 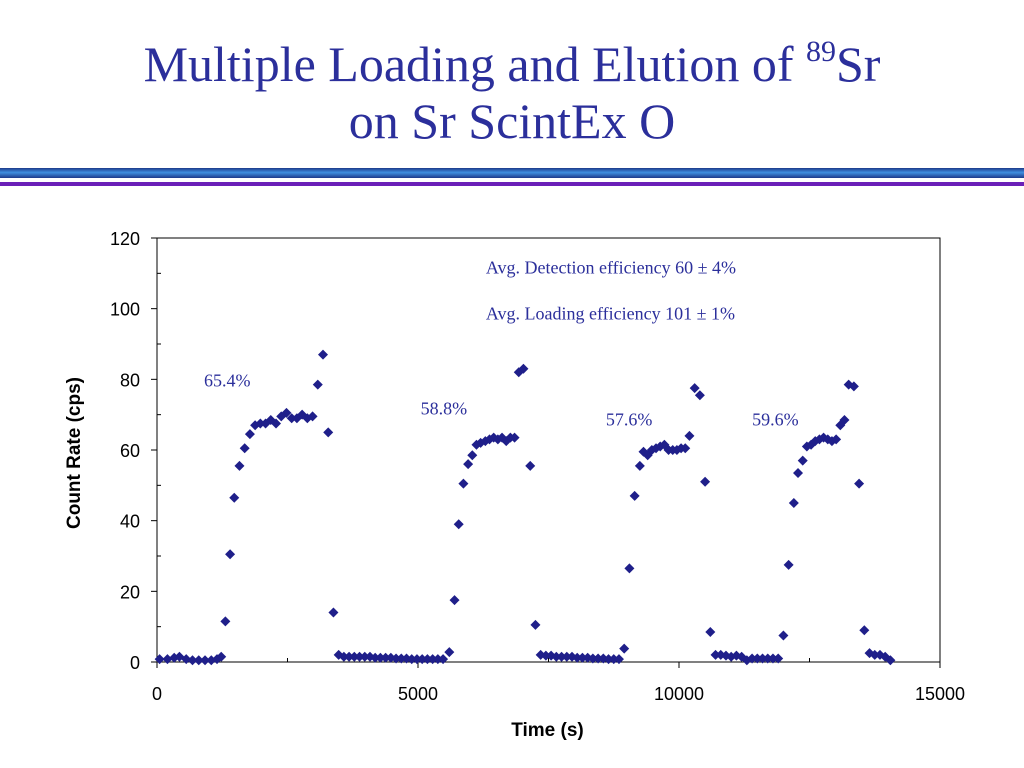 What do you see at coordinates (512, 184) in the screenshot?
I see `header-divider-purple` at bounding box center [512, 184].